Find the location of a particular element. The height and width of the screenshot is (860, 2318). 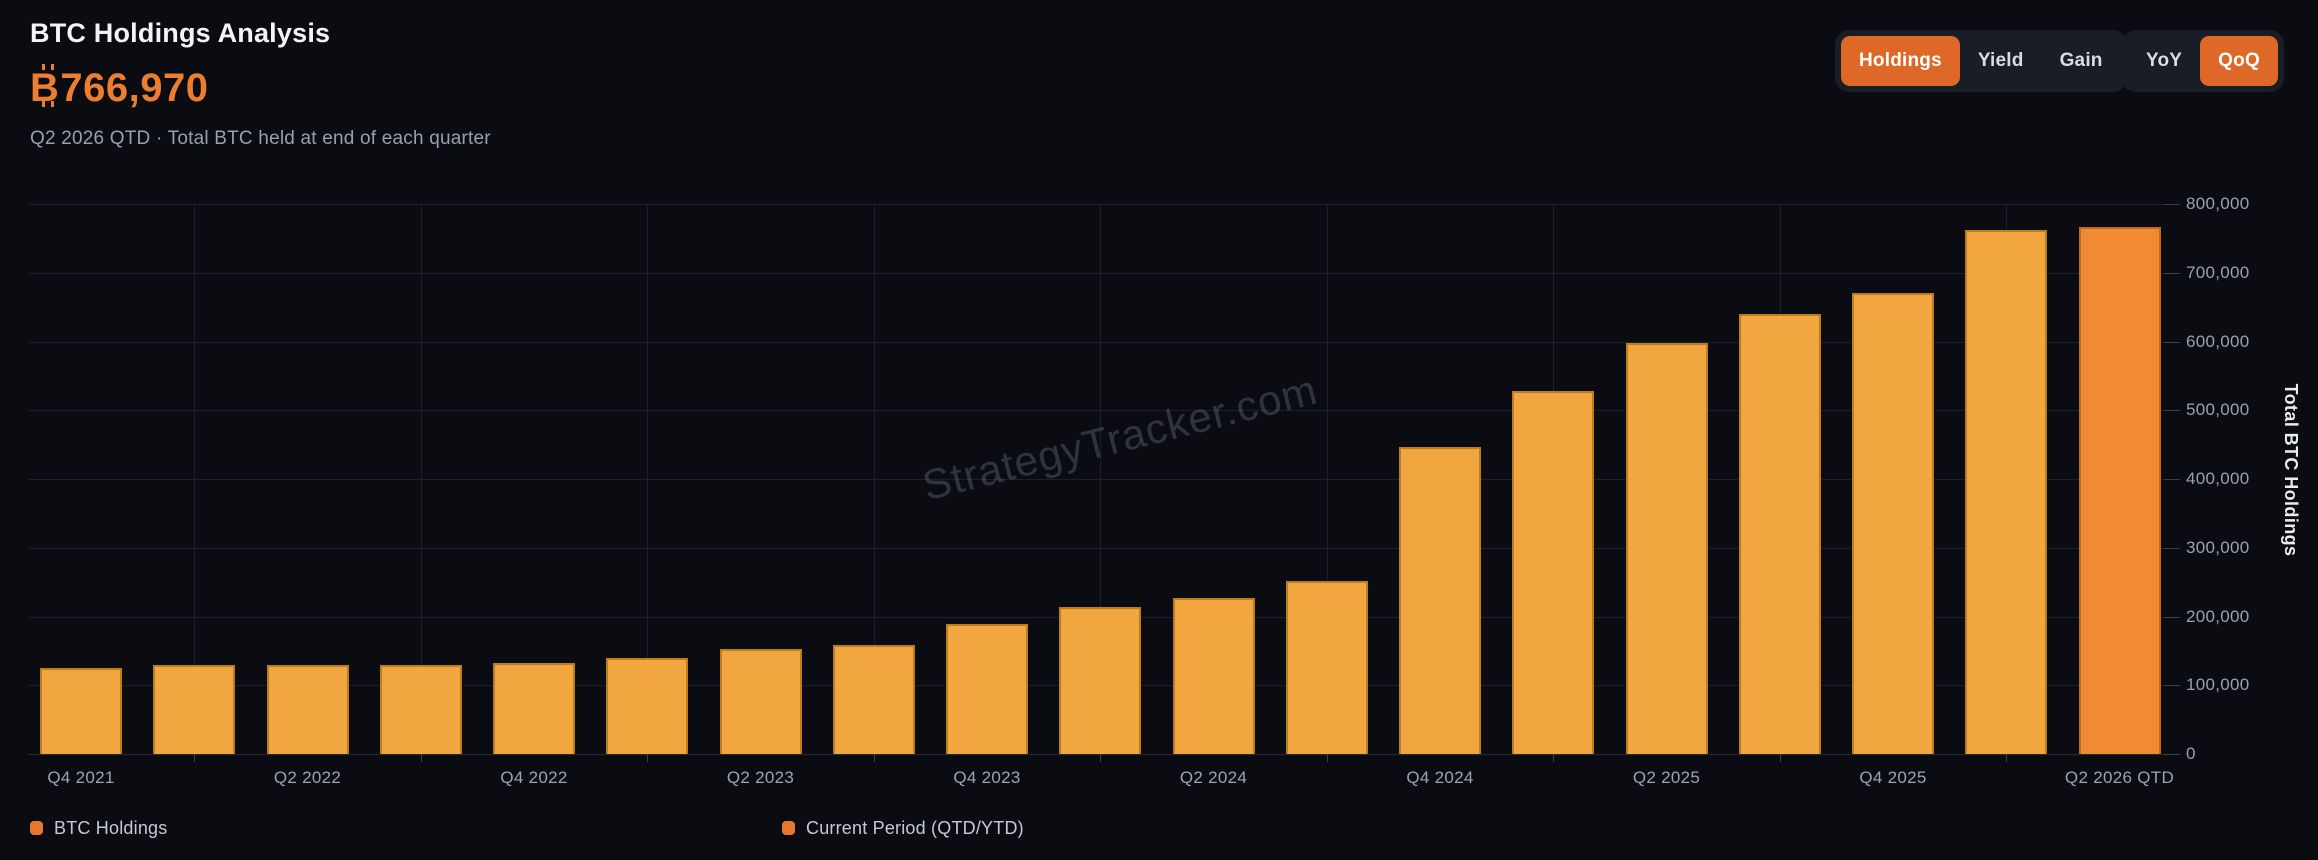

x-tick-label: Q2 2024 is located at coordinates (1213, 777).